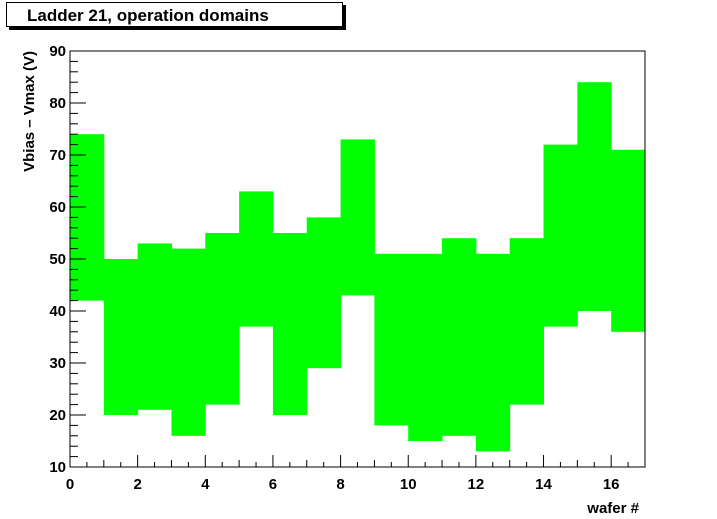 This screenshot has width=717, height=519. What do you see at coordinates (57, 103) in the screenshot?
I see `y-tick-label-7: 80` at bounding box center [57, 103].